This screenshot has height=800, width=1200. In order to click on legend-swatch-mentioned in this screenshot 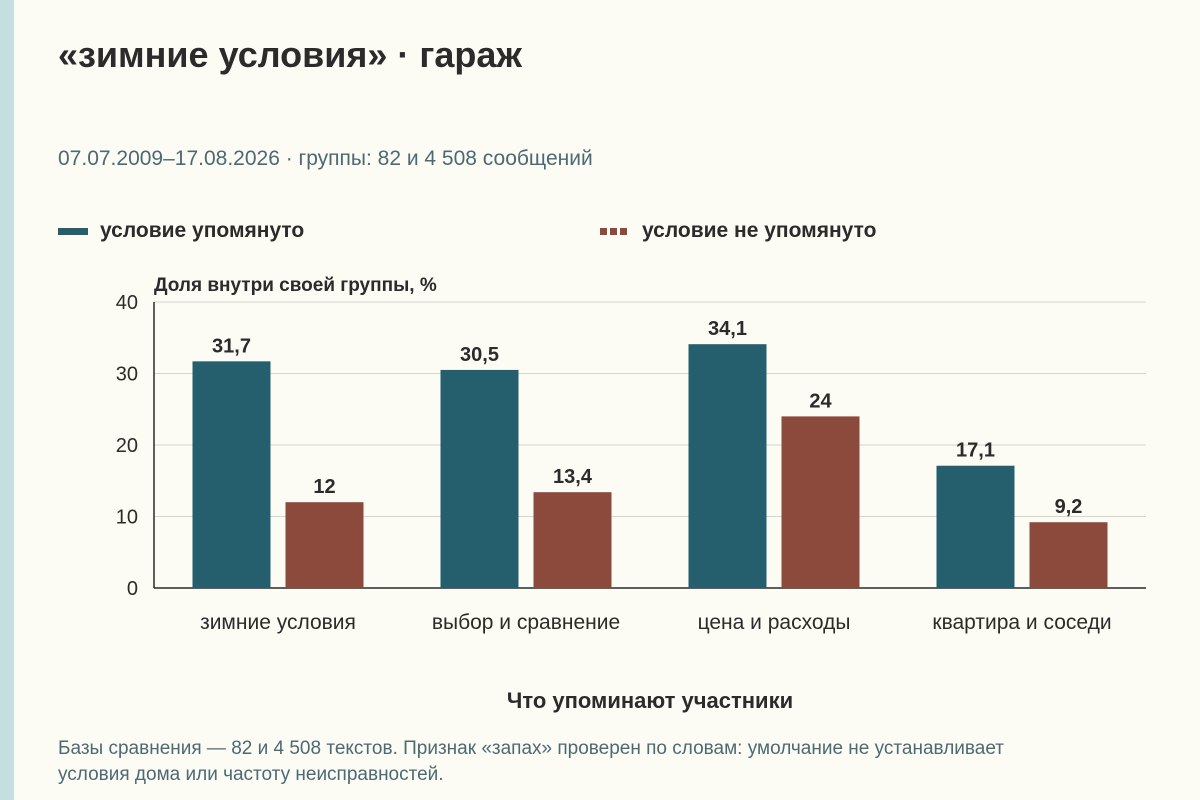, I will do `click(73, 231)`.